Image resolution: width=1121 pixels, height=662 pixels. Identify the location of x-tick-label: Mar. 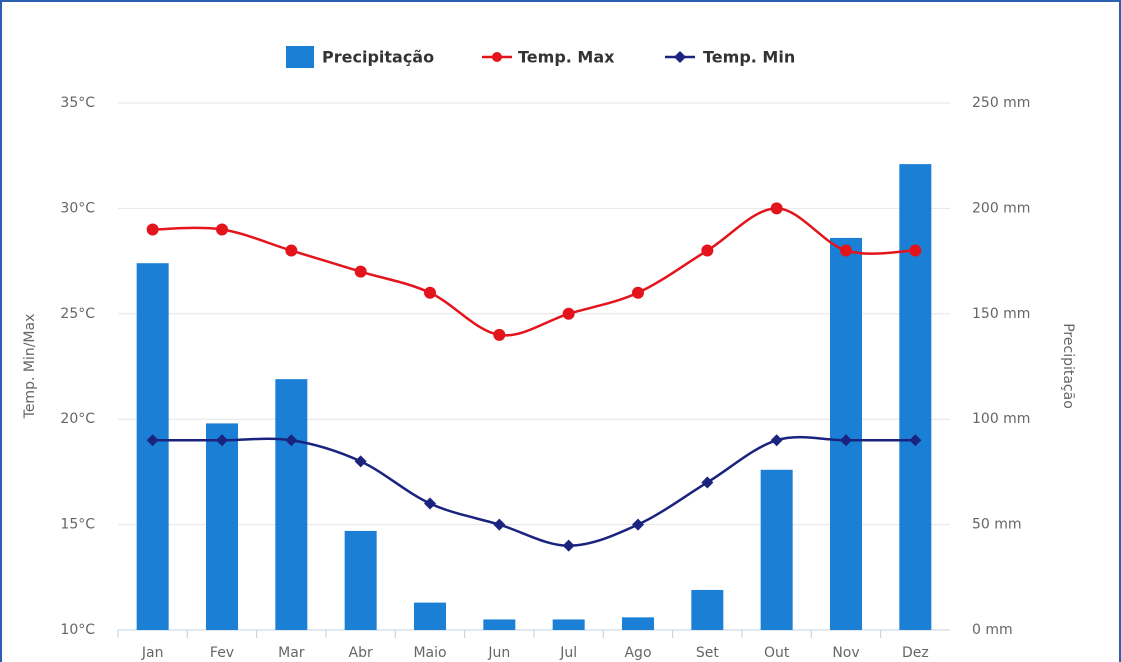
(291, 653).